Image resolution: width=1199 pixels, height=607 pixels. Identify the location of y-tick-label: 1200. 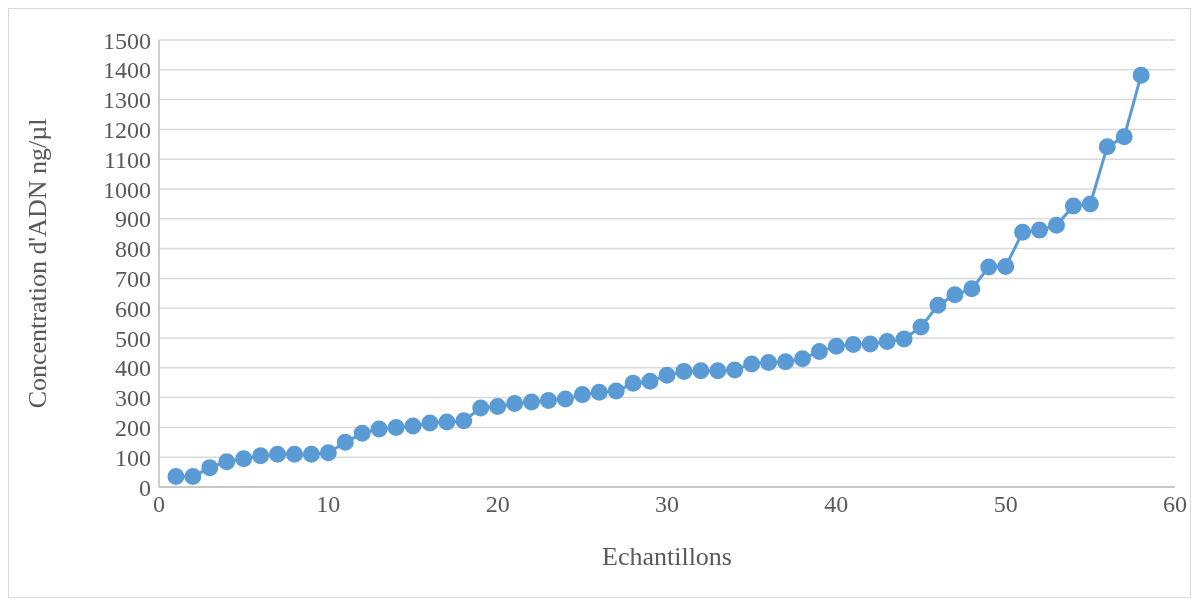
(127, 129).